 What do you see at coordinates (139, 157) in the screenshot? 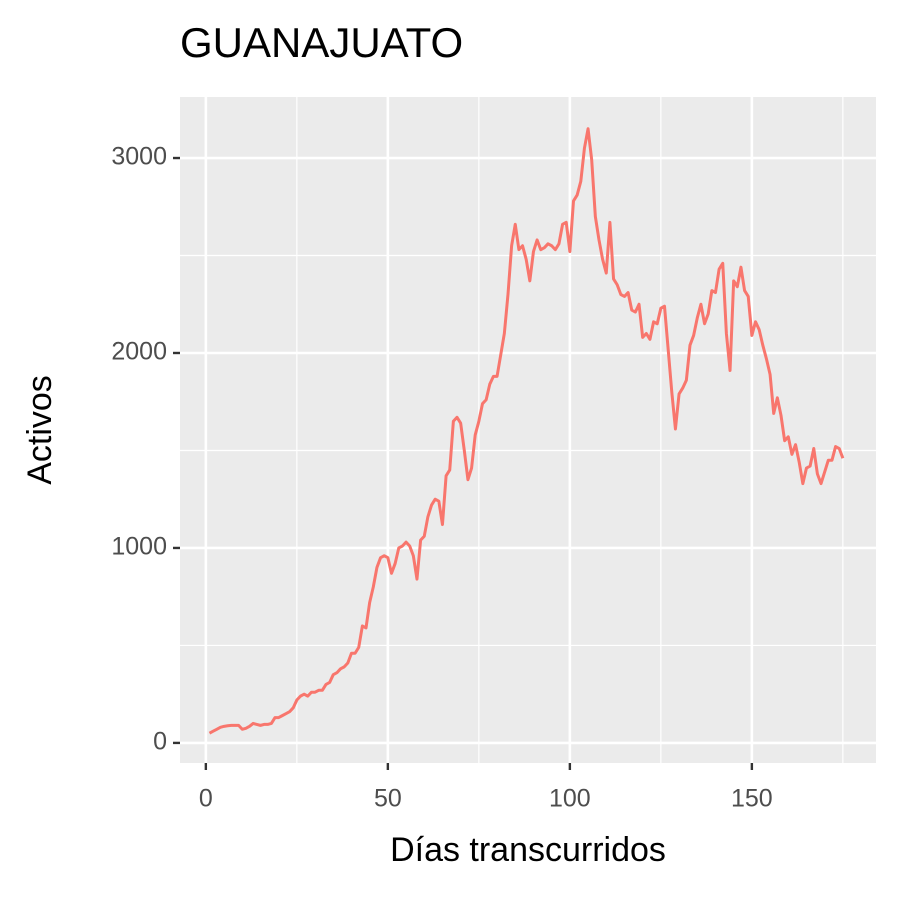
I see `y-tick-label: 3000` at bounding box center [139, 157].